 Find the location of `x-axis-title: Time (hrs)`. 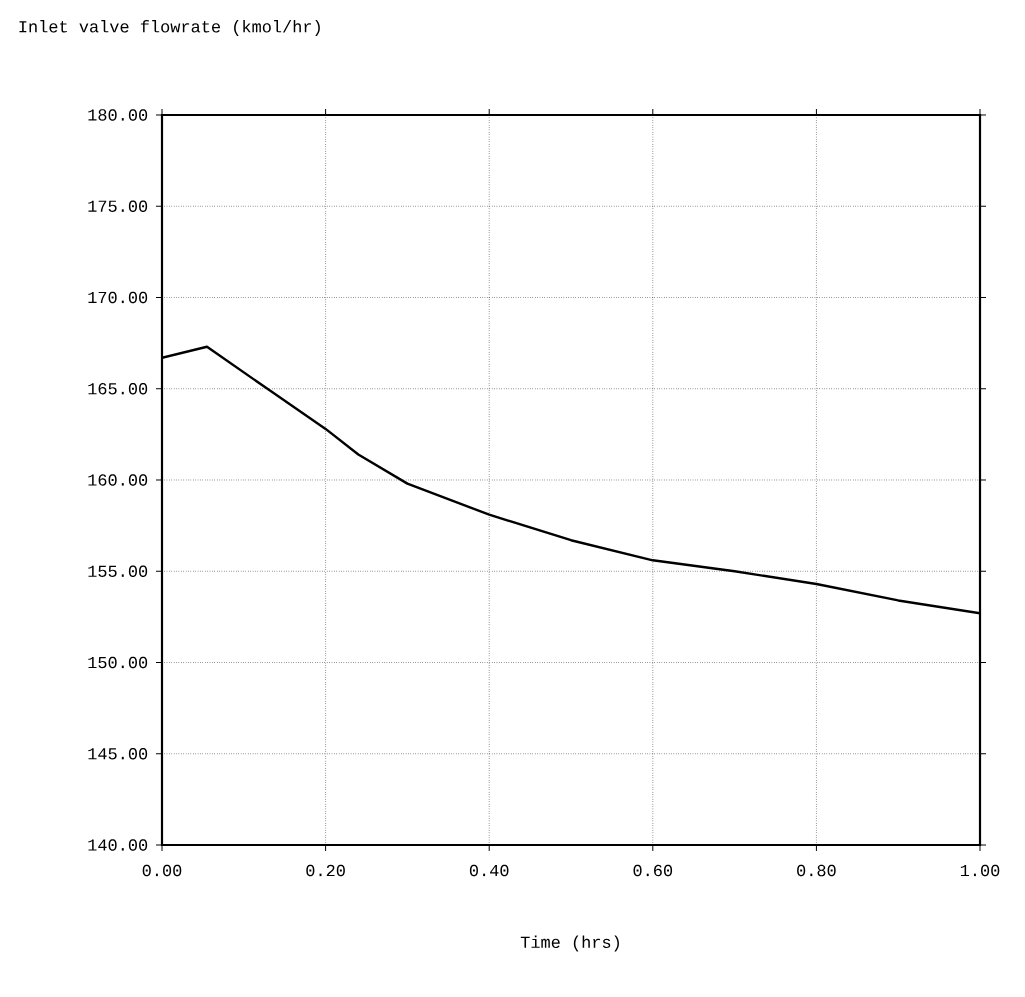

x-axis-title: Time (hrs) is located at coordinates (569, 943).